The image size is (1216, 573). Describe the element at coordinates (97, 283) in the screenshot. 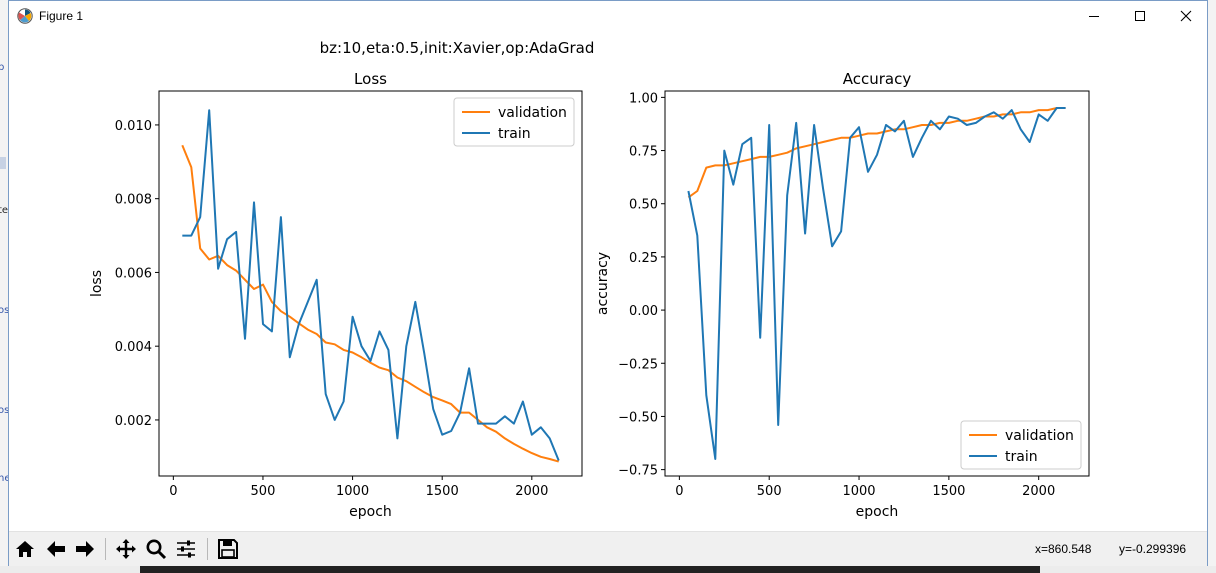

I see `y-axis-label: loss` at that location.